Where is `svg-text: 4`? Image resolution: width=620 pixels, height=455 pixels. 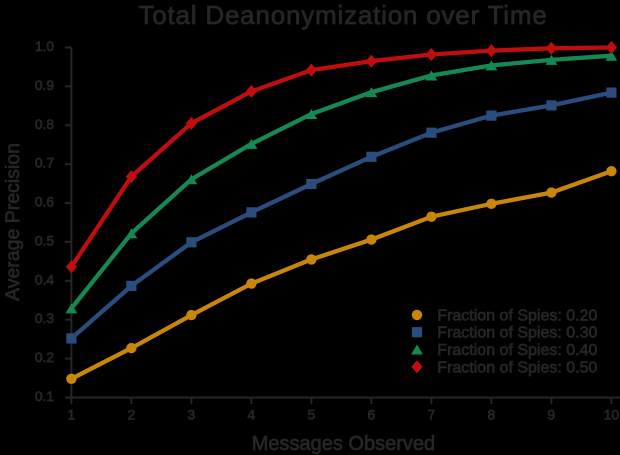 svg-text: 4 is located at coordinates (252, 415).